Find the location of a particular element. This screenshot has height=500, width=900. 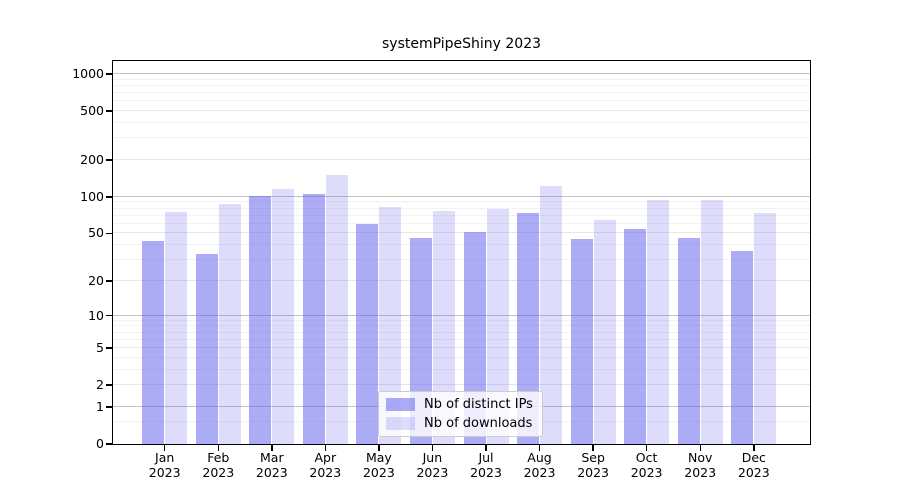

bar-jun-downloads is located at coordinates (443, 327).